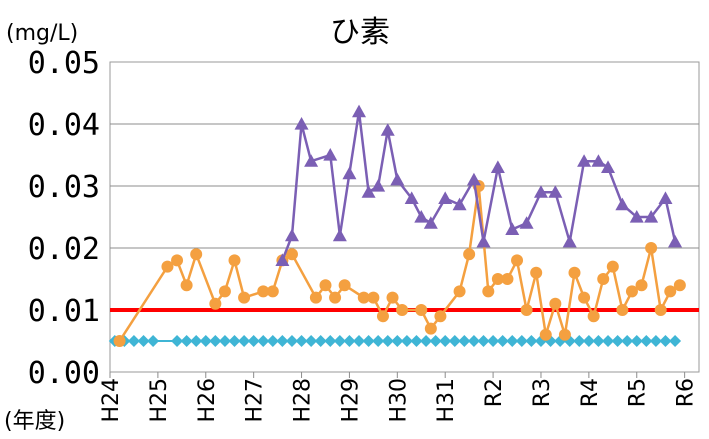 This screenshot has width=709, height=439. I want to click on y-tick-label: 0.00, so click(64, 373).